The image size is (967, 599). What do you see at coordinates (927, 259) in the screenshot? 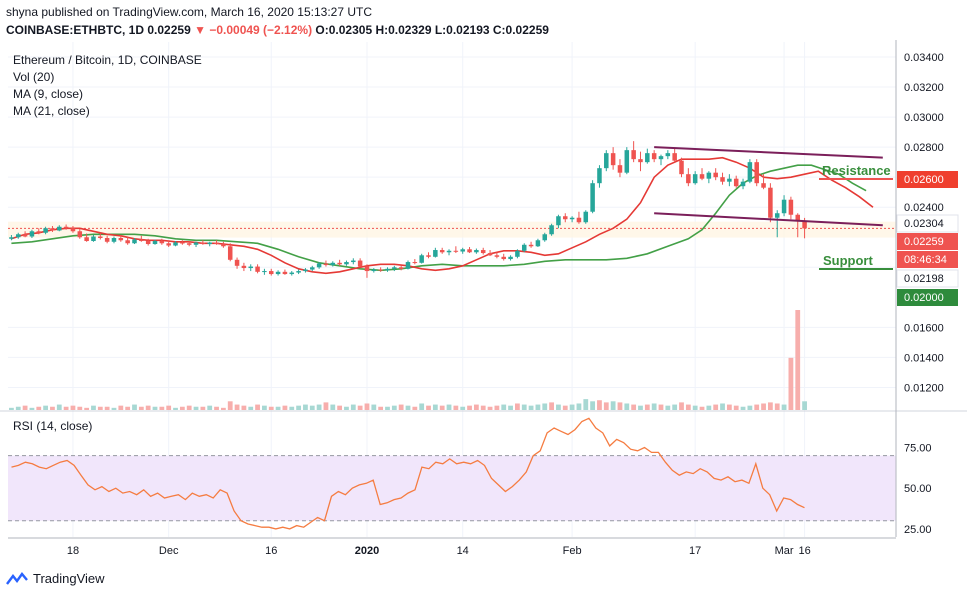
I see `price-badge` at bounding box center [927, 259].